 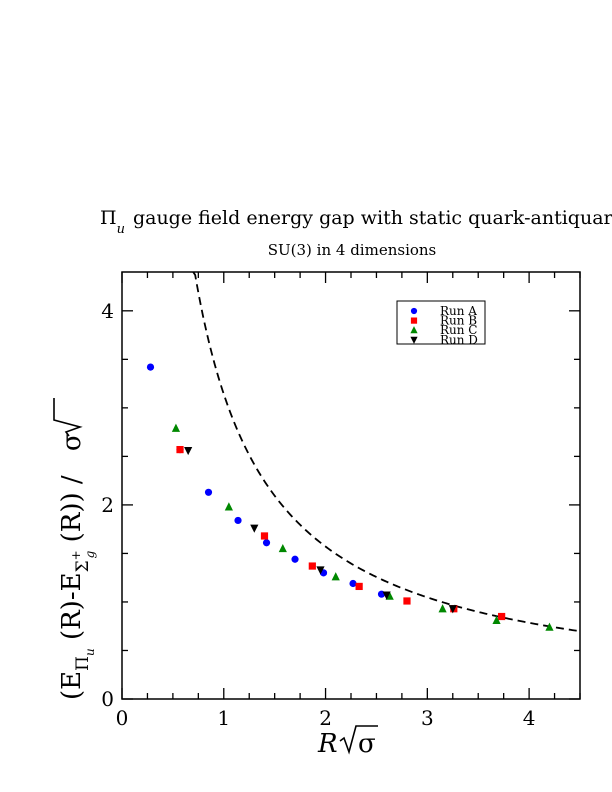 What do you see at coordinates (68, 417) in the screenshot?
I see `ylabel-sqrt-sign` at bounding box center [68, 417].